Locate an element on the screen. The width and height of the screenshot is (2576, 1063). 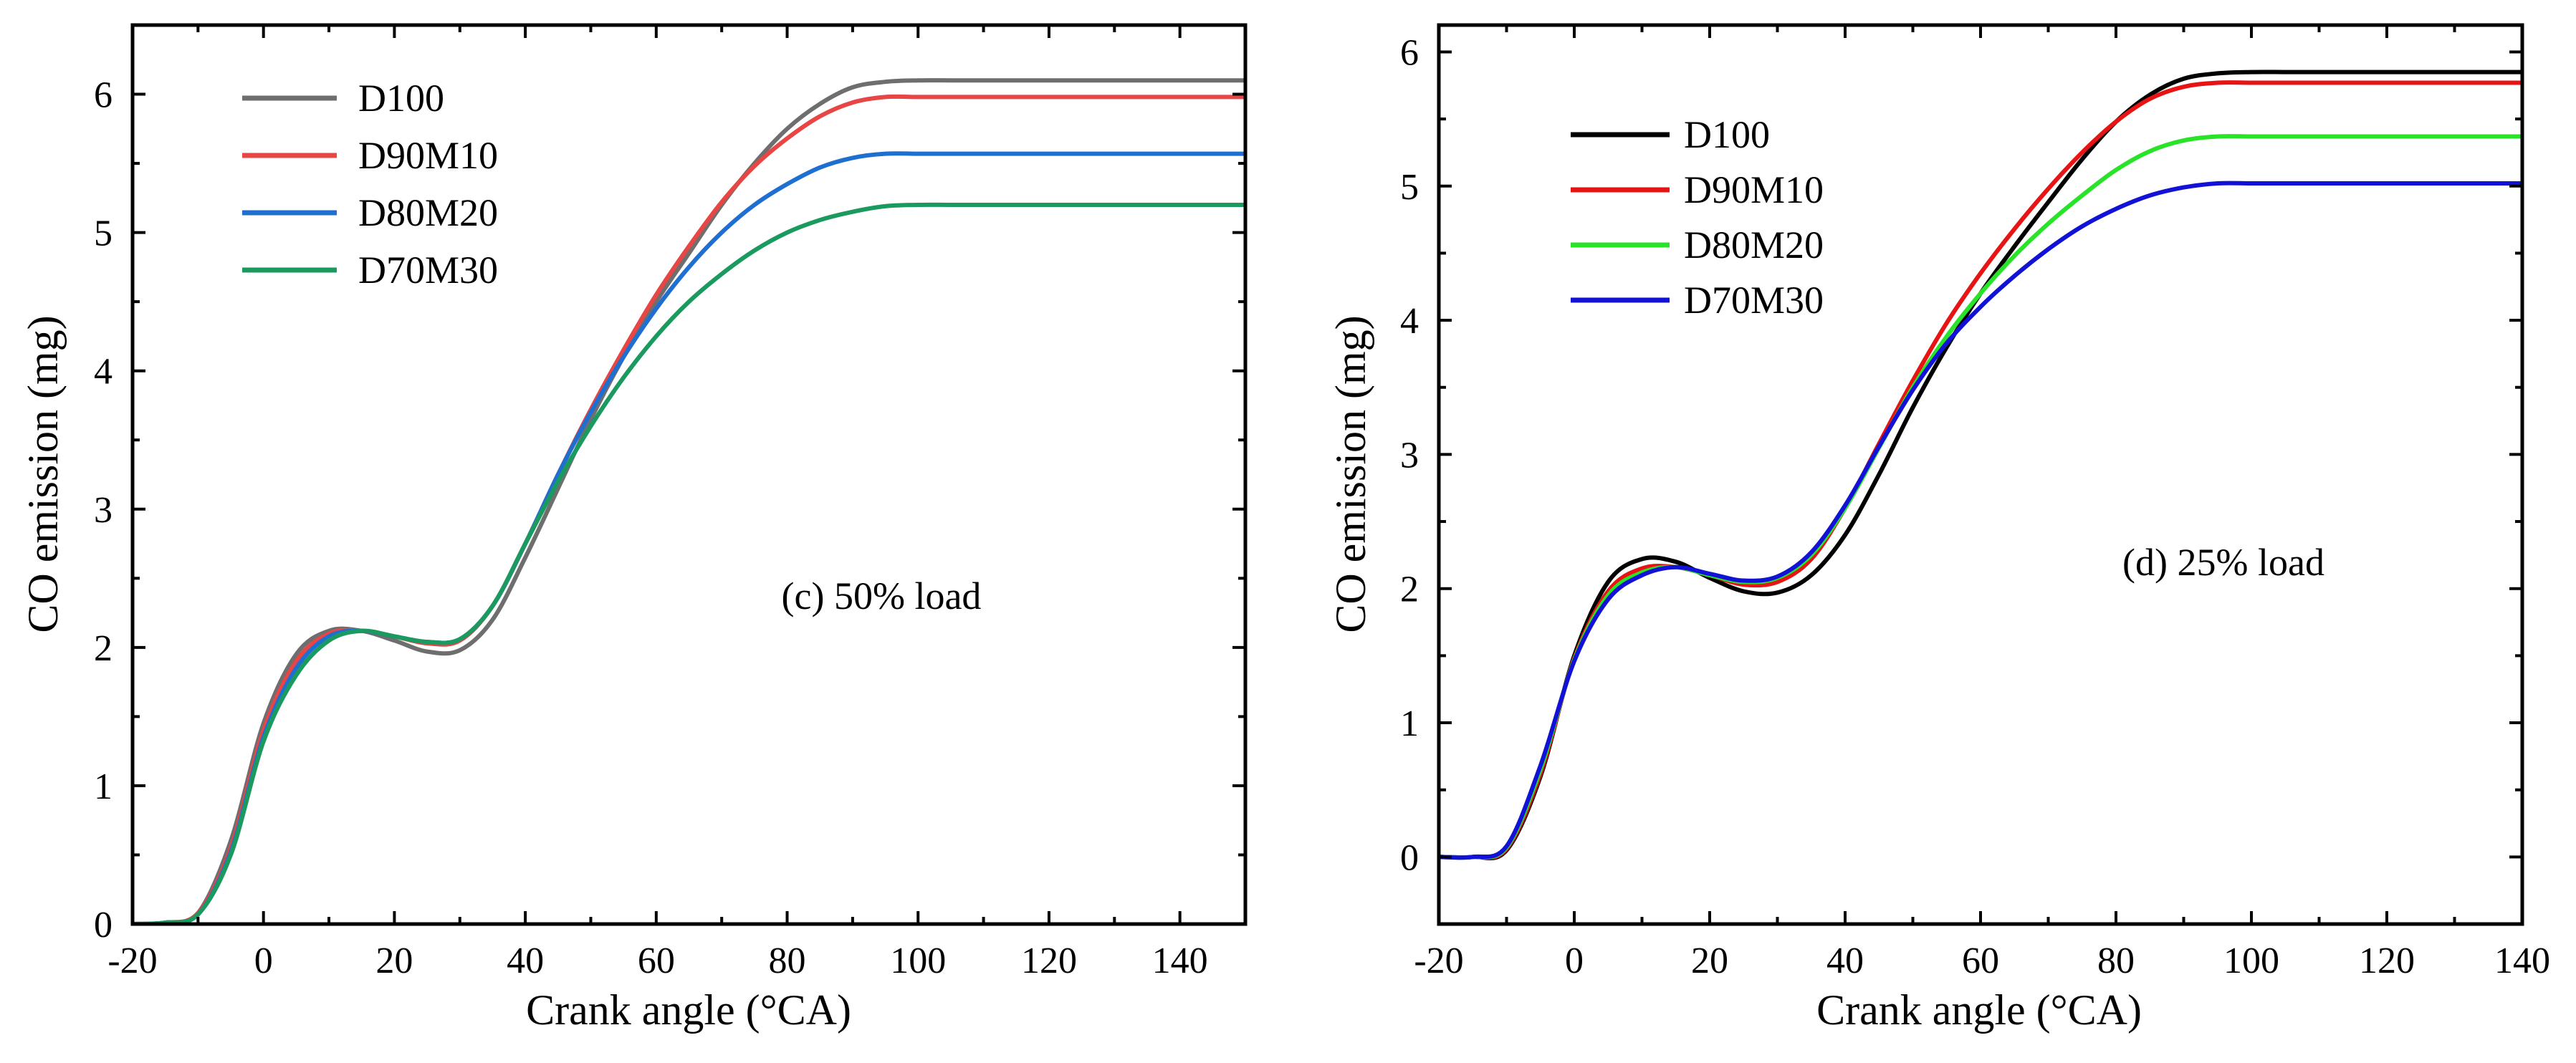
load-annotation: (d) 25% load is located at coordinates (2223, 562).